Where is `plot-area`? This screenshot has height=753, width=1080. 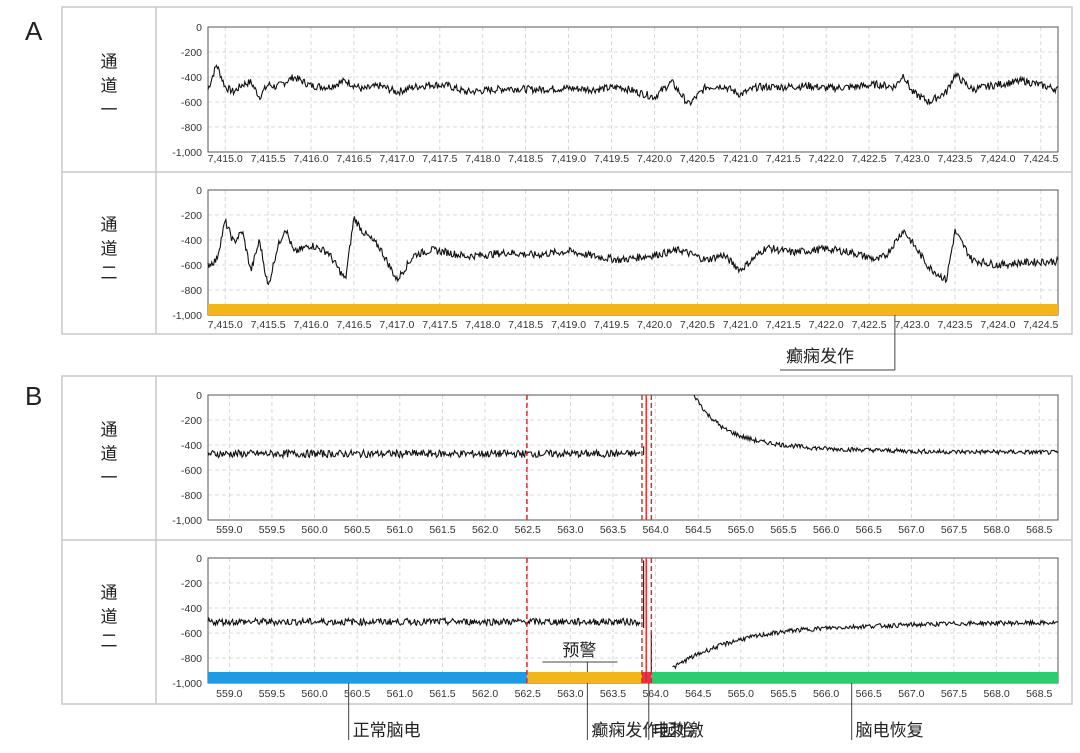 plot-area is located at coordinates (633, 252).